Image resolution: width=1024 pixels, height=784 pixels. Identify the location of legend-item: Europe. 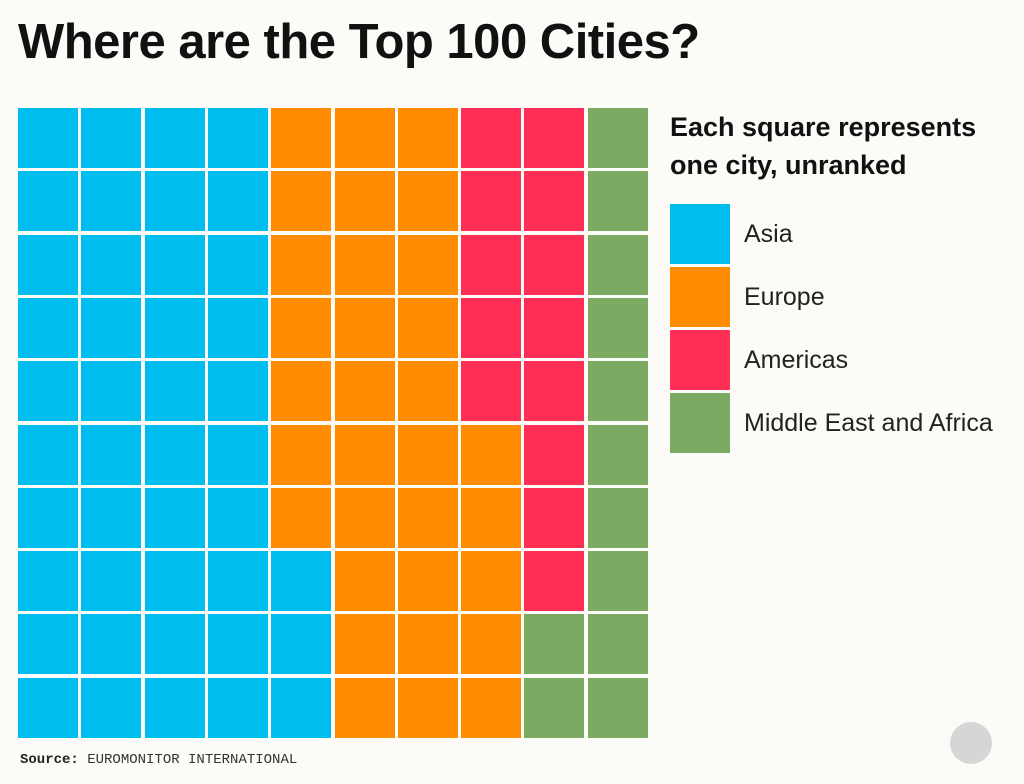
(747, 297).